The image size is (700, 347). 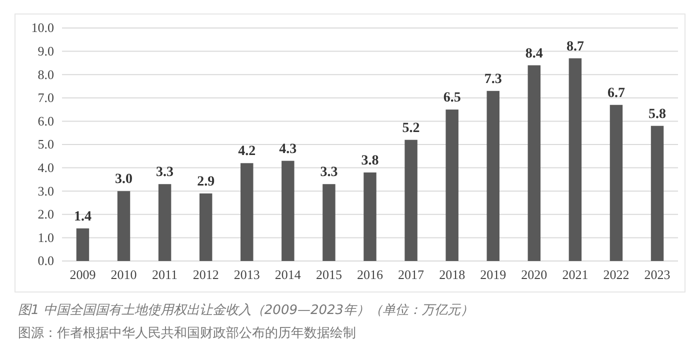 I want to click on data-label: 7.3, so click(x=493, y=79).